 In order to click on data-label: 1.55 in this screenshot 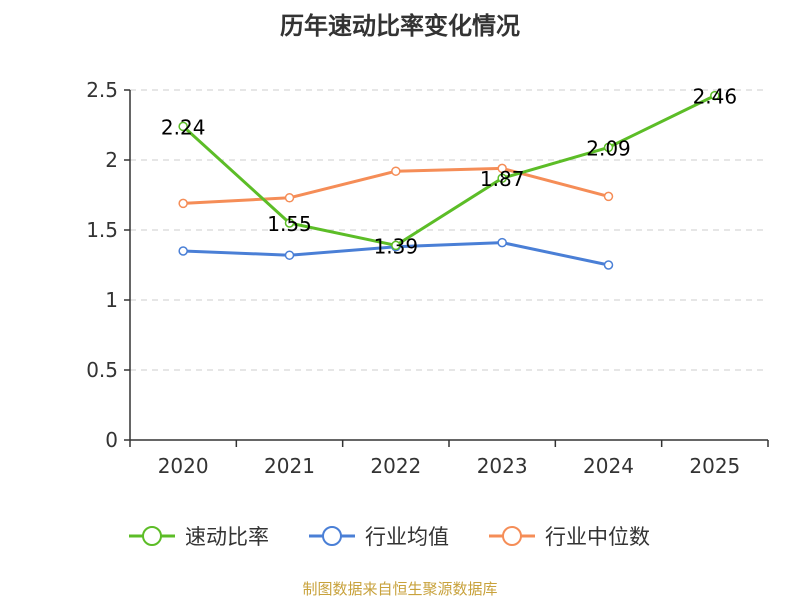, I will do `click(289, 224)`.